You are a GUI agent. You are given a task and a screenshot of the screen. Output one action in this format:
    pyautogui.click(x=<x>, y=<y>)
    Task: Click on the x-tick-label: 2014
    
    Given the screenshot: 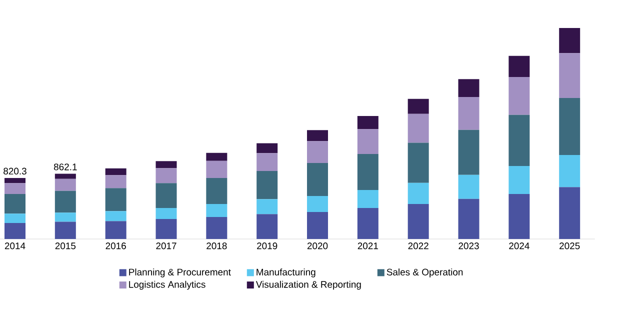 What is the action you would take?
    pyautogui.click(x=15, y=246)
    